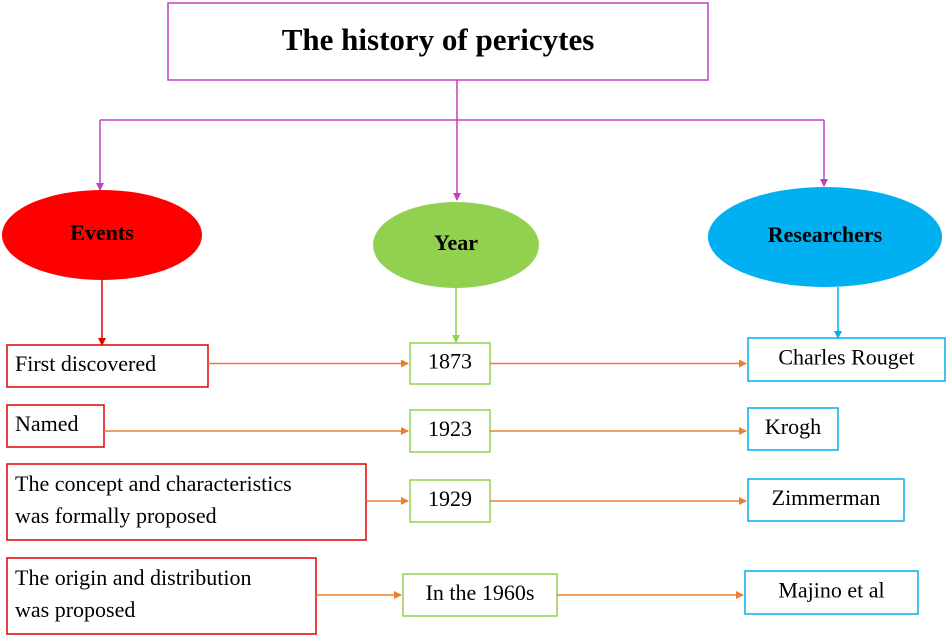 The image size is (950, 637). What do you see at coordinates (793, 426) in the screenshot?
I see `researcher-text: Krogh` at bounding box center [793, 426].